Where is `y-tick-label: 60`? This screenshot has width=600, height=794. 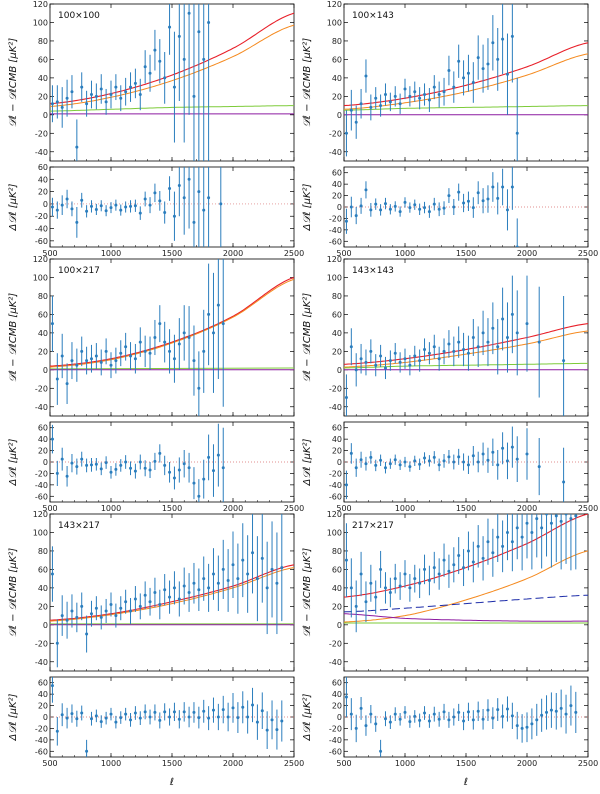
y-tick-label: 60 is located at coordinates (43, 314).